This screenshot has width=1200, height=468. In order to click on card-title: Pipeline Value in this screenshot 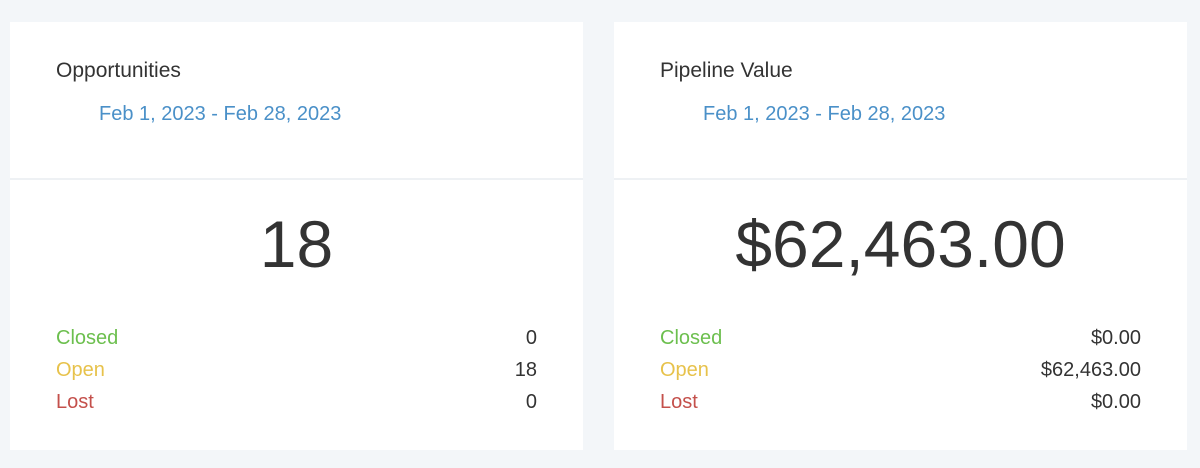, I will do `click(726, 70)`.